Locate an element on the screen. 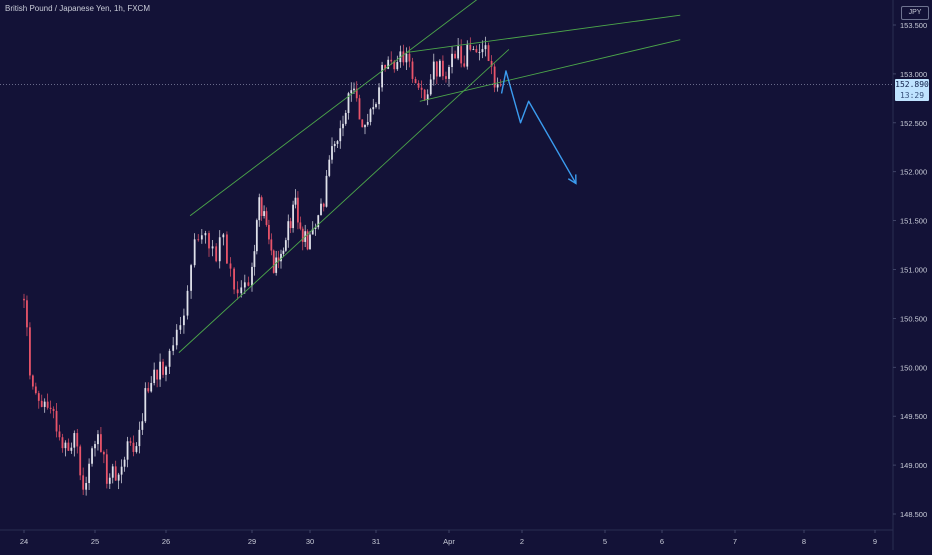 The height and width of the screenshot is (555, 932). trendline-wedge-lower is located at coordinates (550, 70).